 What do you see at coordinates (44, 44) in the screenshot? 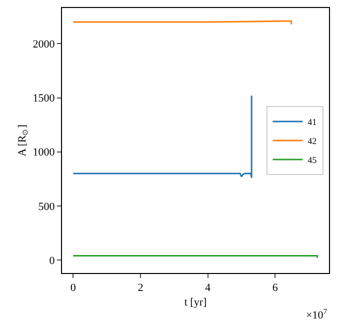
I see `y-tick-label: 2000` at bounding box center [44, 44].